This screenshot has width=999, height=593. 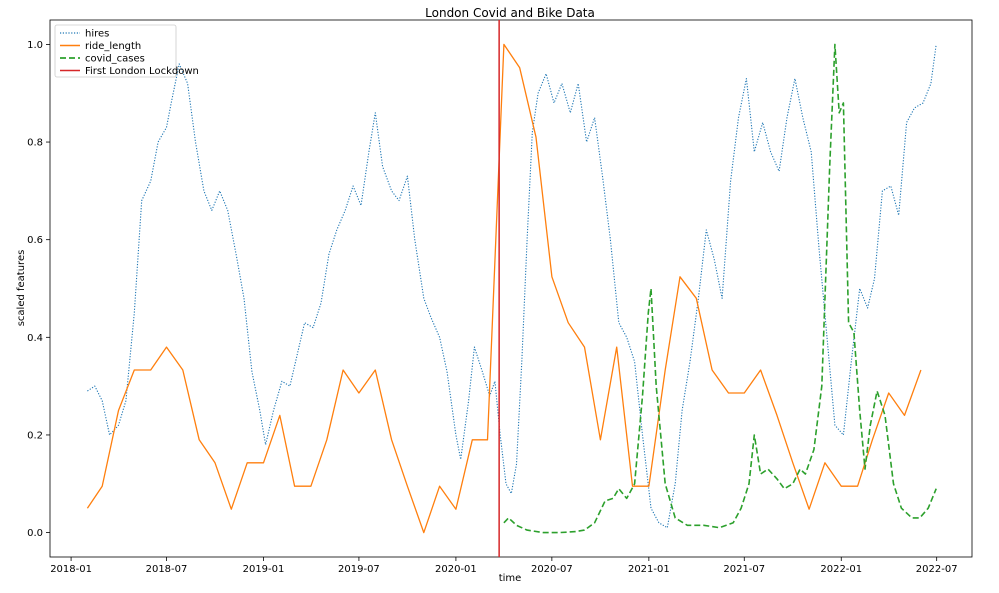 What do you see at coordinates (649, 569) in the screenshot?
I see `x-tick-label: 2021-01` at bounding box center [649, 569].